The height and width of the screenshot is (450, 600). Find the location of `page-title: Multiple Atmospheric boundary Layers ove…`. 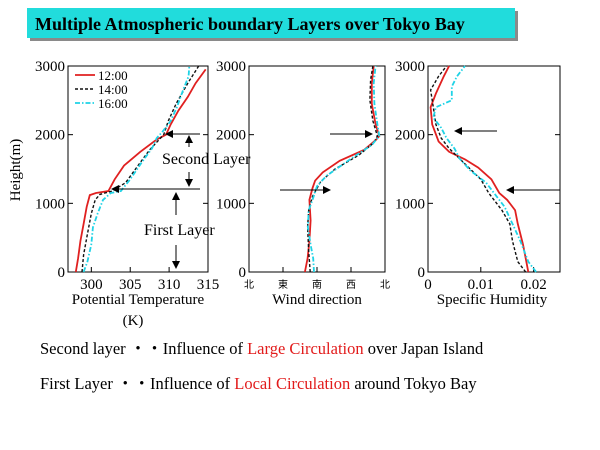

page-title: Multiple Atmospheric boundary Layers ove… is located at coordinates (250, 24).